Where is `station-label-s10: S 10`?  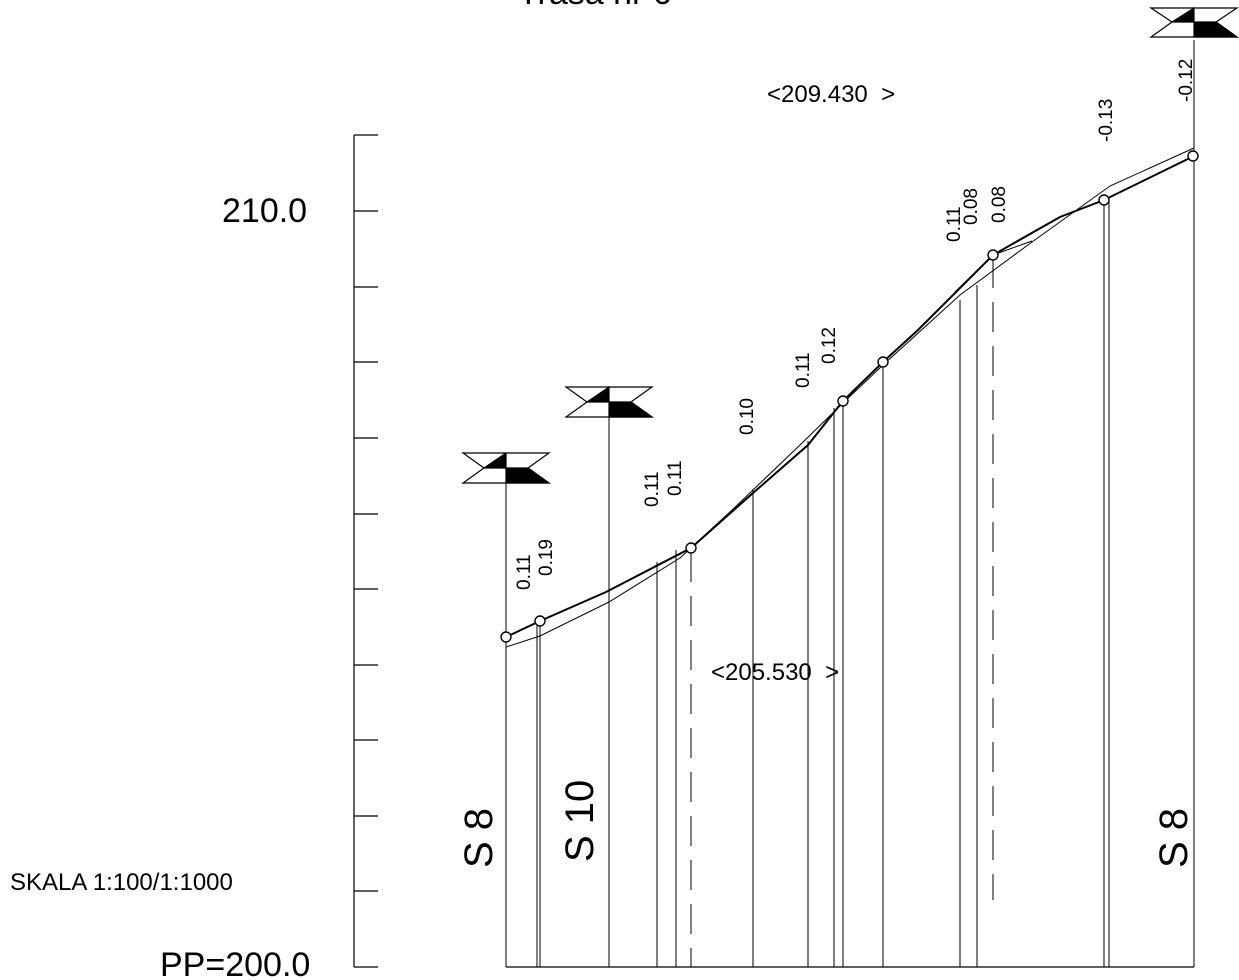 station-label-s10: S 10 is located at coordinates (580, 821).